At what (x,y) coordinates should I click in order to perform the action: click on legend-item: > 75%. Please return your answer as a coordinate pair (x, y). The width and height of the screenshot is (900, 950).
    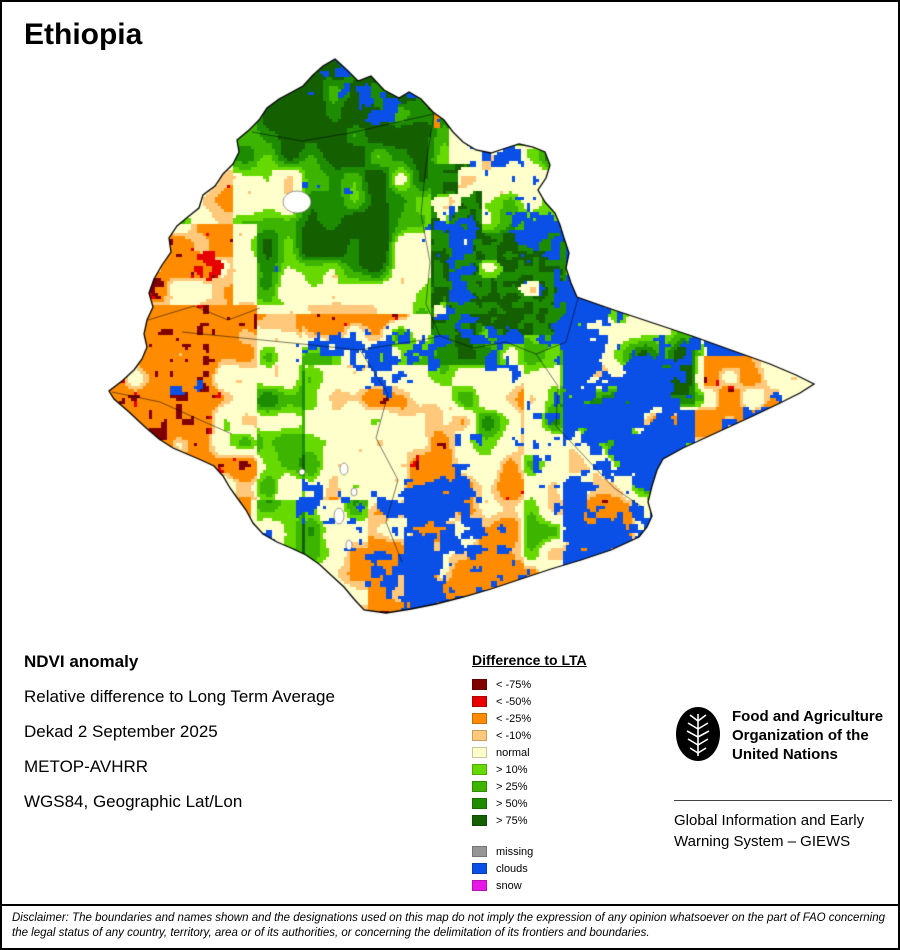
    Looking at the image, I should click on (529, 820).